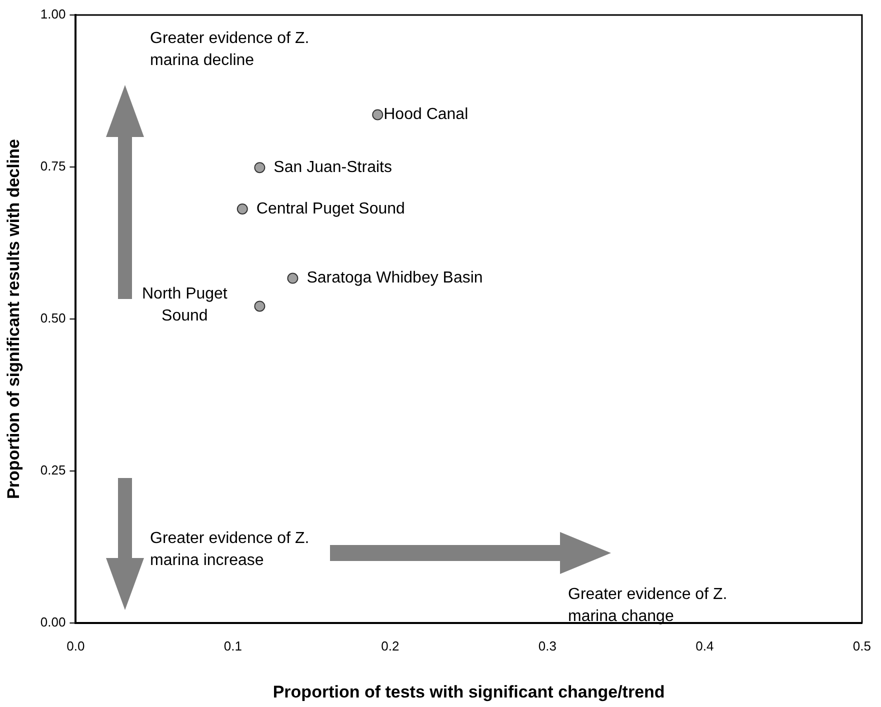 The height and width of the screenshot is (707, 881). Describe the element at coordinates (394, 278) in the screenshot. I see `annotation: Saratoga Whidbey Basin` at that location.